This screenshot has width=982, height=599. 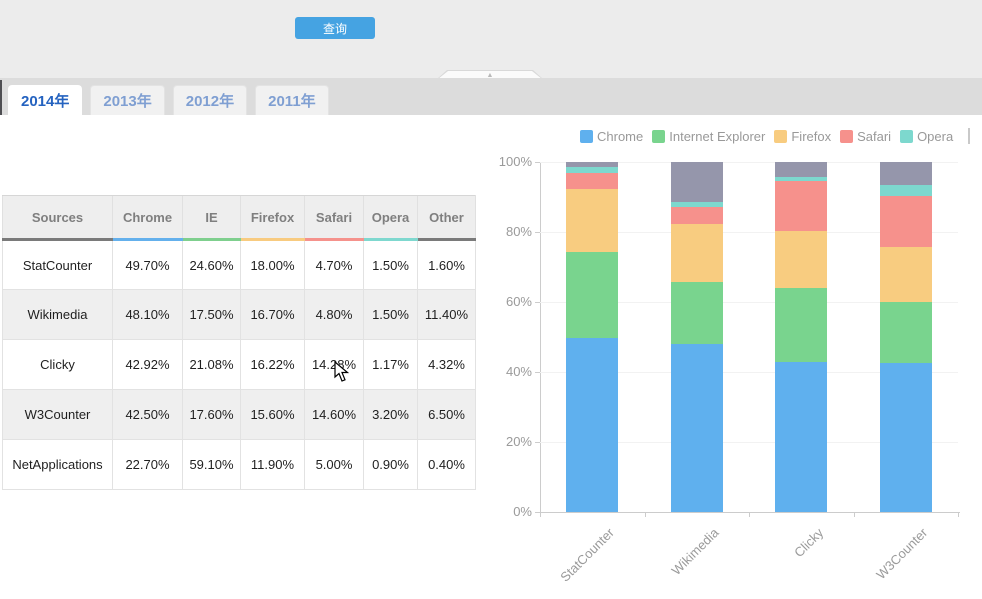 What do you see at coordinates (620, 136) in the screenshot?
I see `legend-label: Chrome` at bounding box center [620, 136].